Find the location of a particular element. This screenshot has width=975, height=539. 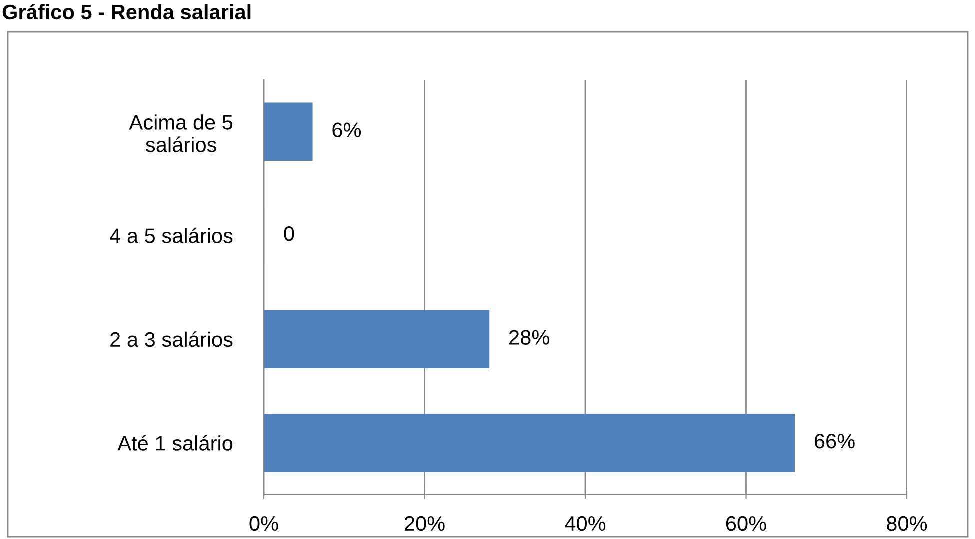

x-tick-label: 0% is located at coordinates (264, 524).